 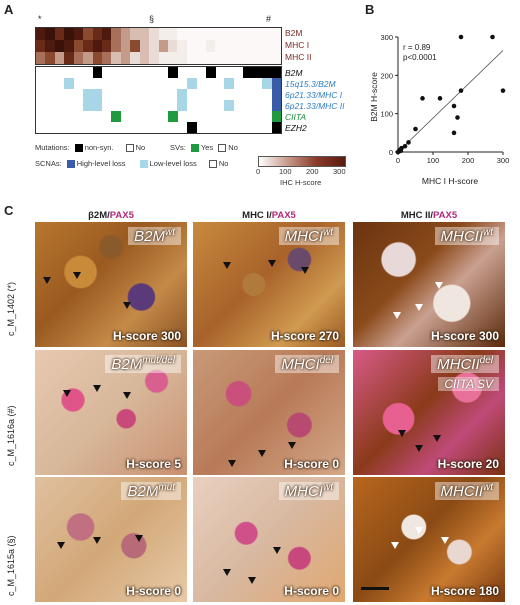 I want to click on genomic-heatmap, so click(x=158, y=100).